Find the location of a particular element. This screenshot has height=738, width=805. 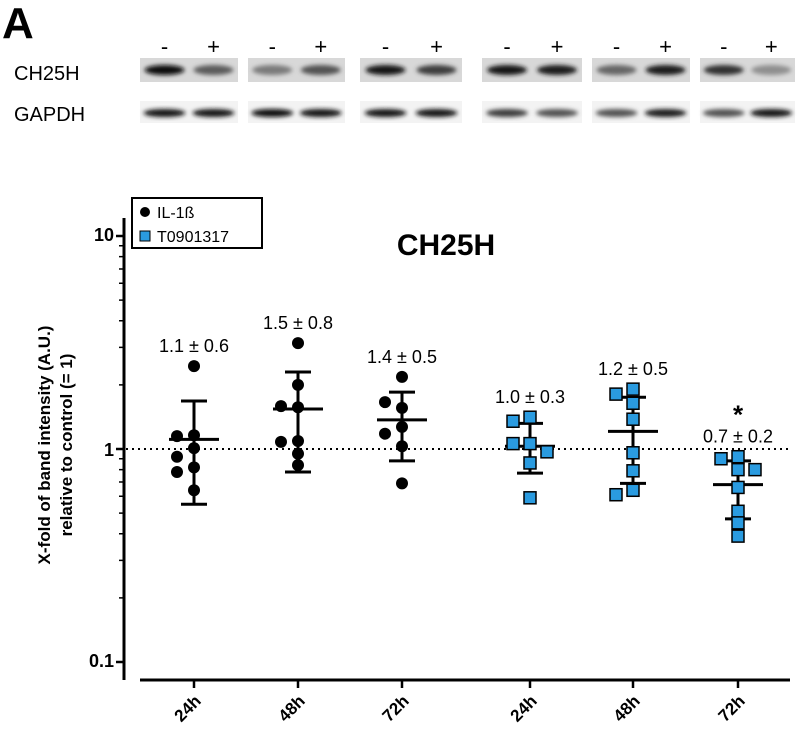

data-label: 1.2 ± 0.5 is located at coordinates (633, 369).